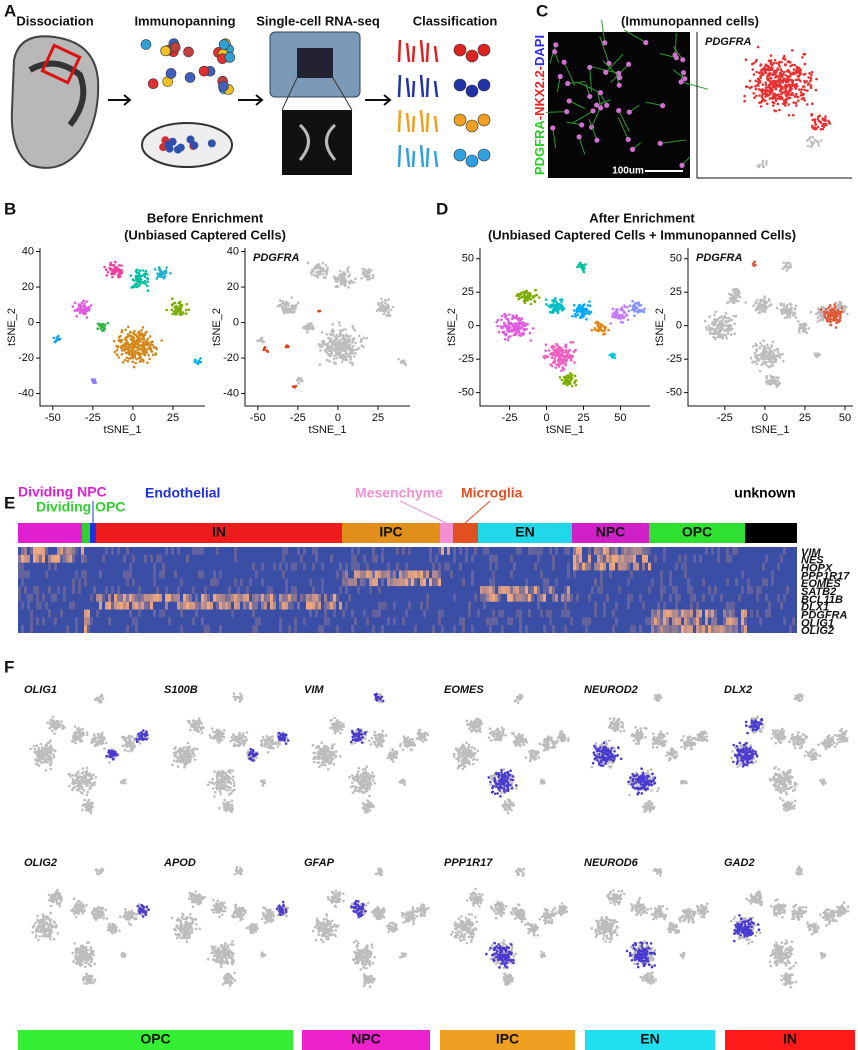 This screenshot has height=1050, width=858. I want to click on panel-a-illustration, so click(201, 103).